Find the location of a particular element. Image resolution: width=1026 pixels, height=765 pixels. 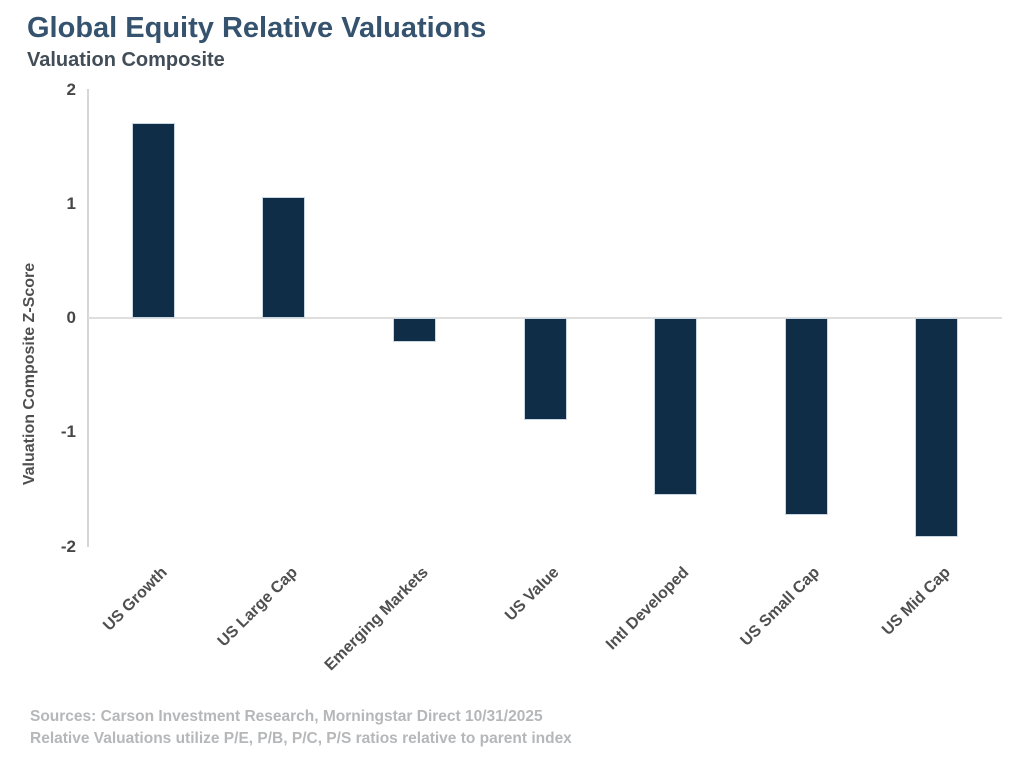

chart-subtitle: Valuation Composite is located at coordinates (126, 60).